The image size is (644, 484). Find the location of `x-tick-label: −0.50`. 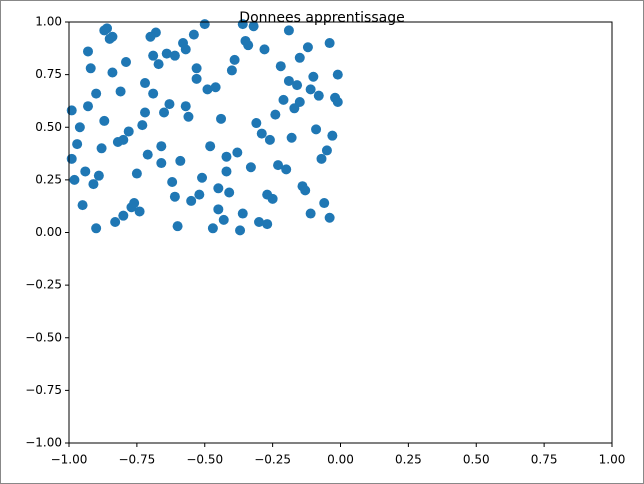

x-tick-label: −0.50 is located at coordinates (204, 460).